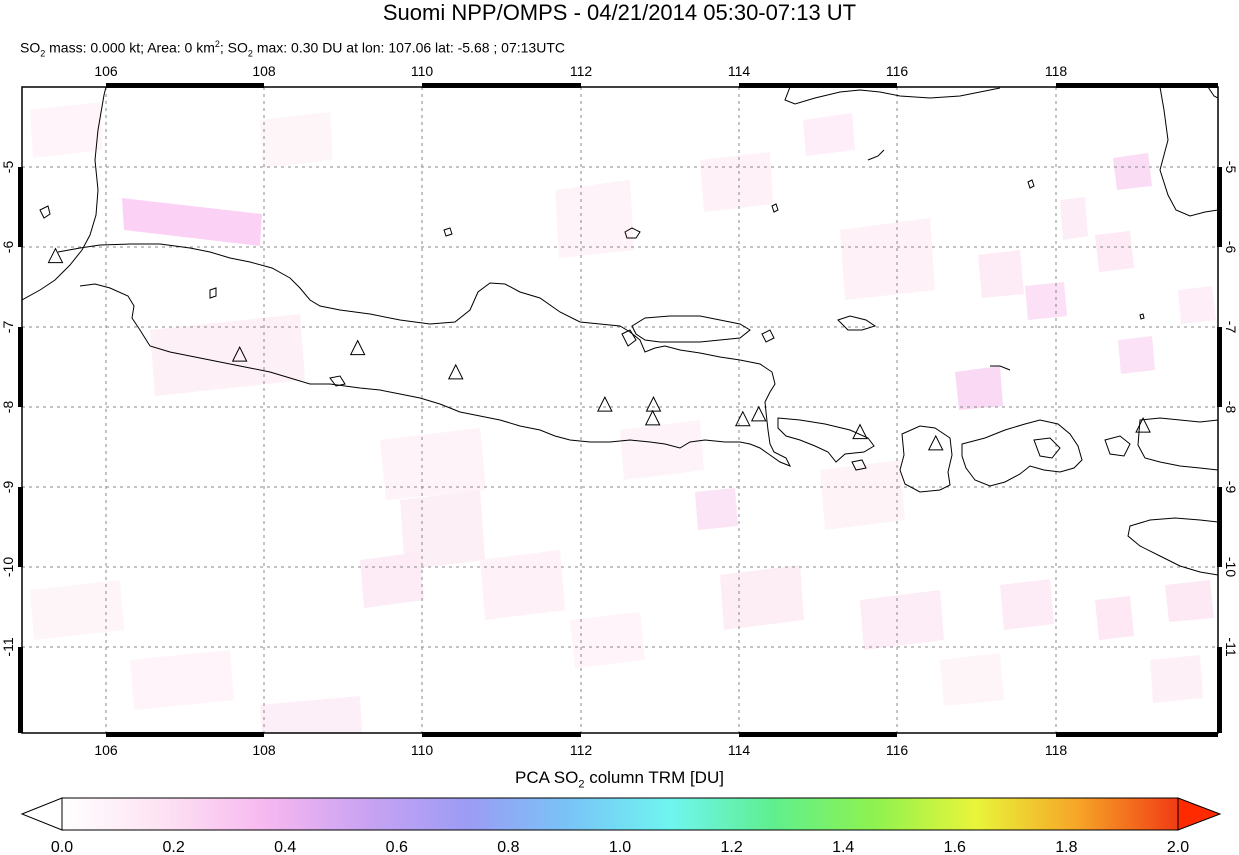 The image size is (1239, 855). What do you see at coordinates (731, 847) in the screenshot?
I see `colorbar-tick-label: 1.2` at bounding box center [731, 847].